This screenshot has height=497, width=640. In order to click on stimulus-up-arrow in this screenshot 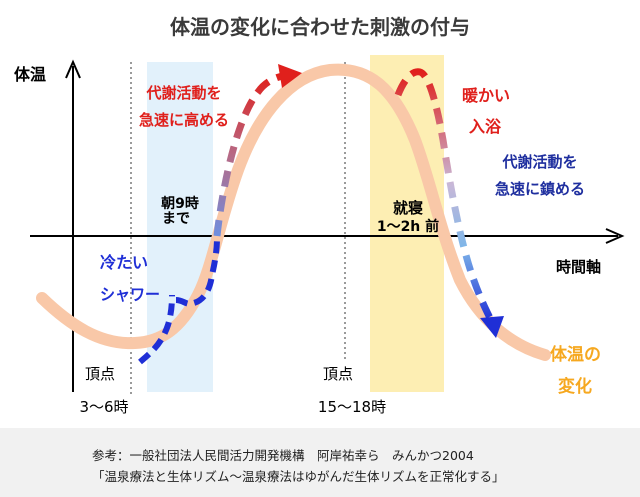, I will do `click(250, 154)`.